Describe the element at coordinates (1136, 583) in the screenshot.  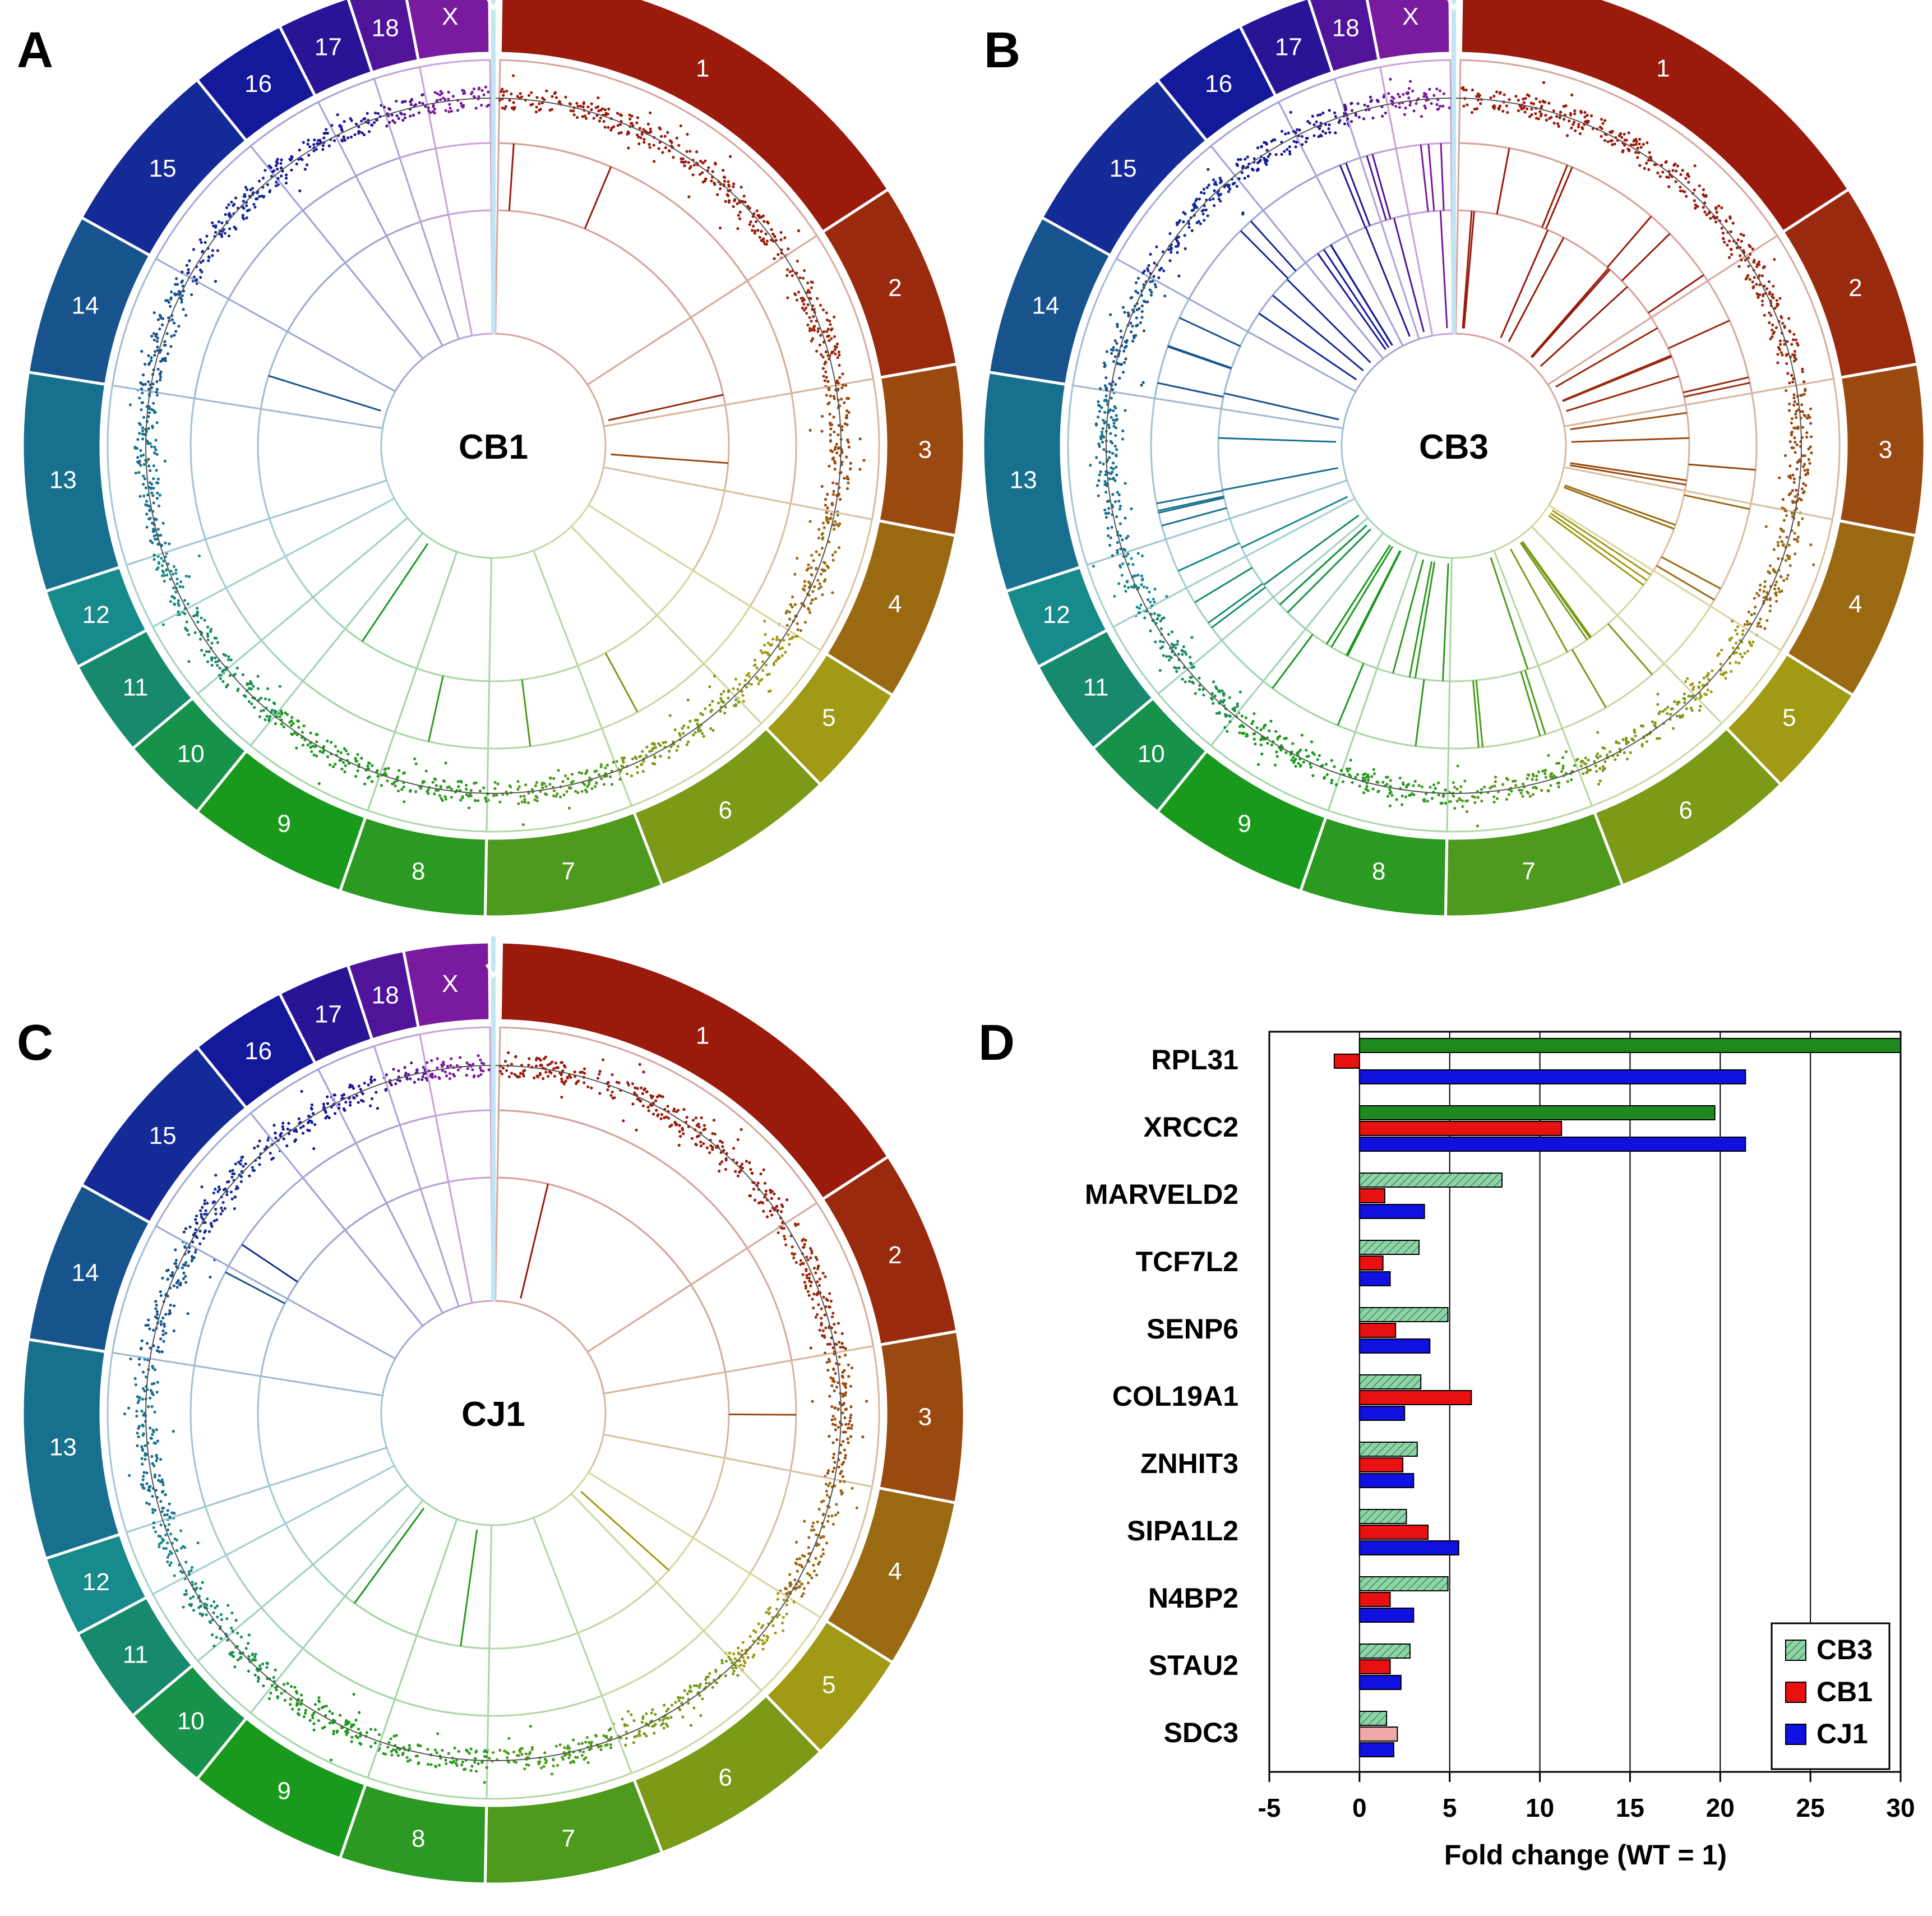
I see `scatter-track-sector` at that location.